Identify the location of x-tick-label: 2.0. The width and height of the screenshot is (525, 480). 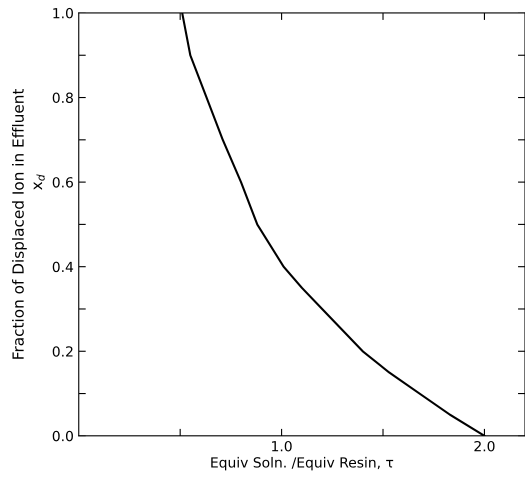
(484, 446).